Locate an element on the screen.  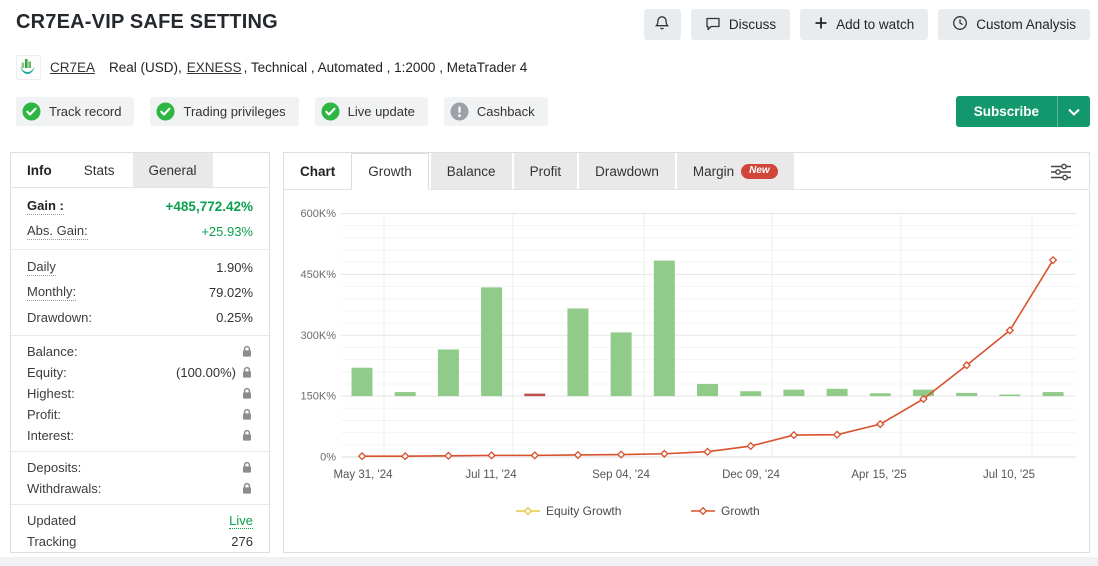
badge-live-update: Live update is located at coordinates (371, 111).